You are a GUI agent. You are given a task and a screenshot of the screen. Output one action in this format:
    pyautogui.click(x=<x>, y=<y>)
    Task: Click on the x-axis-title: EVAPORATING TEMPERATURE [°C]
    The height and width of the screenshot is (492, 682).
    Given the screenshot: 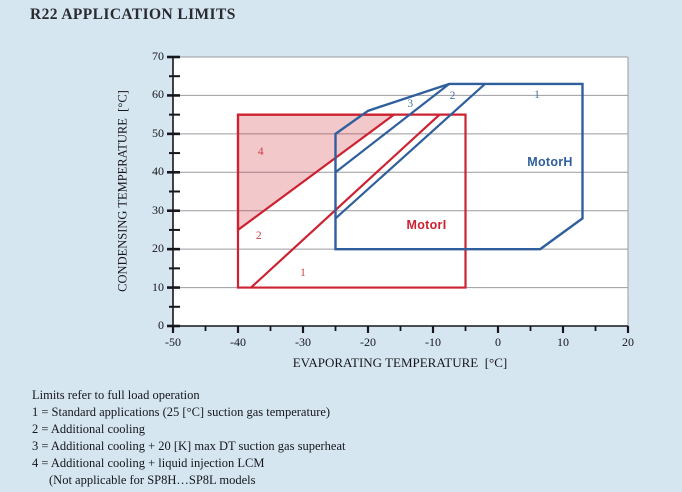 What is the action you would take?
    pyautogui.click(x=400, y=362)
    